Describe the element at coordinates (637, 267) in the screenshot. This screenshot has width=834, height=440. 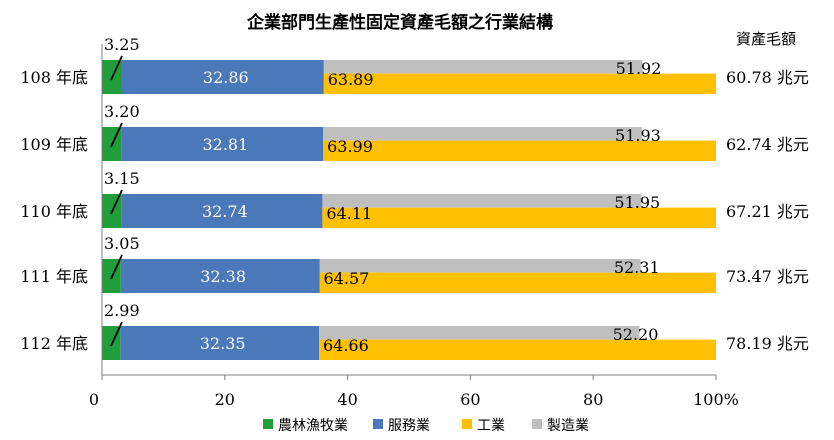
I see `label-manufacturing: 52.31` at that location.